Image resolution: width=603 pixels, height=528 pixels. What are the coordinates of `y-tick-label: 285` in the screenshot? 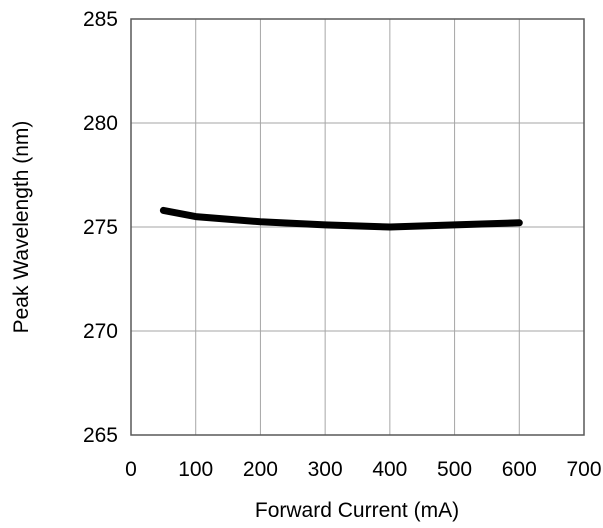 It's located at (100, 19).